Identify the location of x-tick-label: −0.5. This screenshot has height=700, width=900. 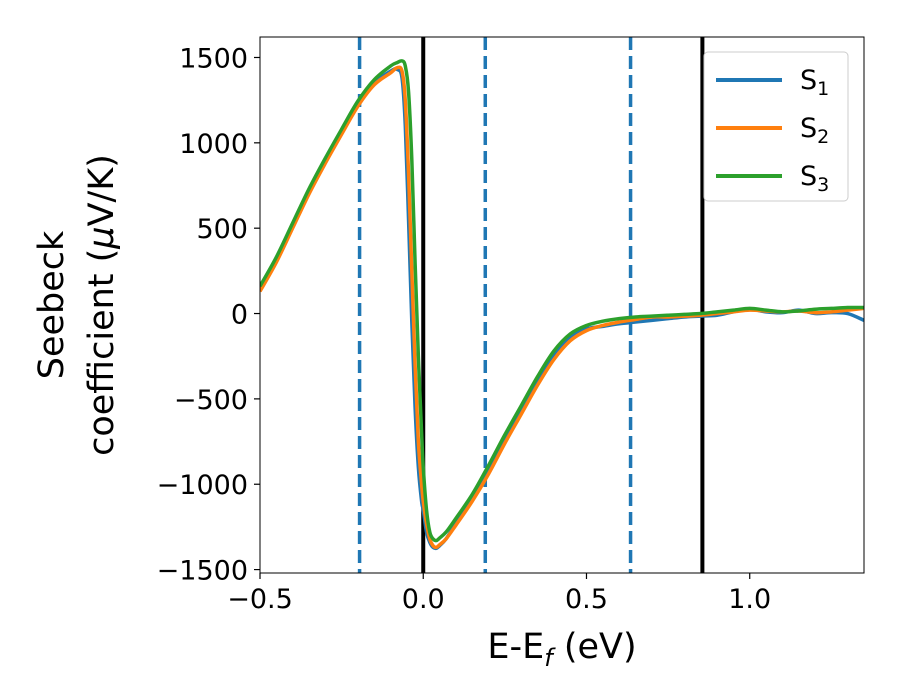
(260, 599).